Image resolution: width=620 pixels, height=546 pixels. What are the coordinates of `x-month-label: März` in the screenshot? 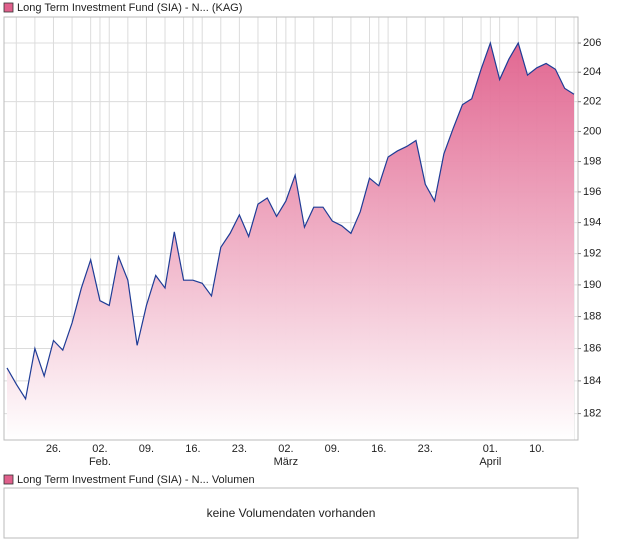 It's located at (286, 462).